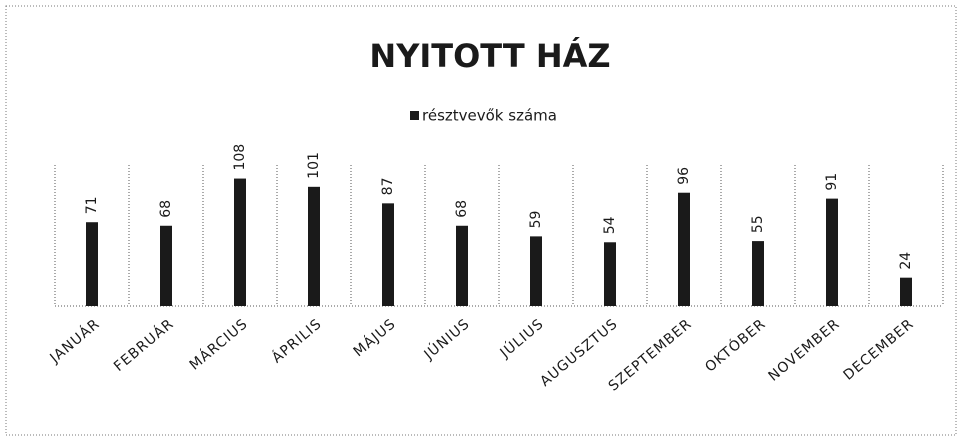  I want to click on x-tick-label: JÚLIUS, so click(521, 338).